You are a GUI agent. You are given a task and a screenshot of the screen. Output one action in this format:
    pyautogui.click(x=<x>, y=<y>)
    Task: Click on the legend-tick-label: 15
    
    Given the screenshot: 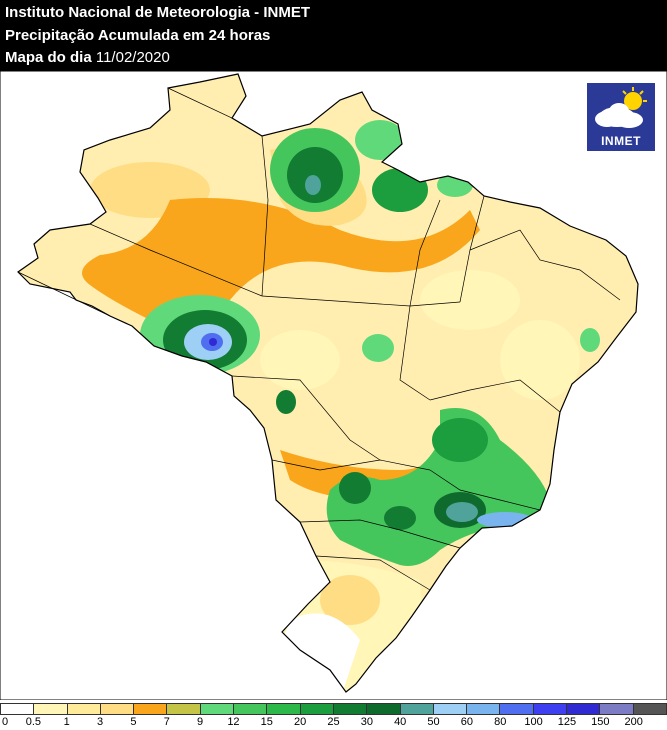 What is the action you would take?
    pyautogui.click(x=266, y=722)
    